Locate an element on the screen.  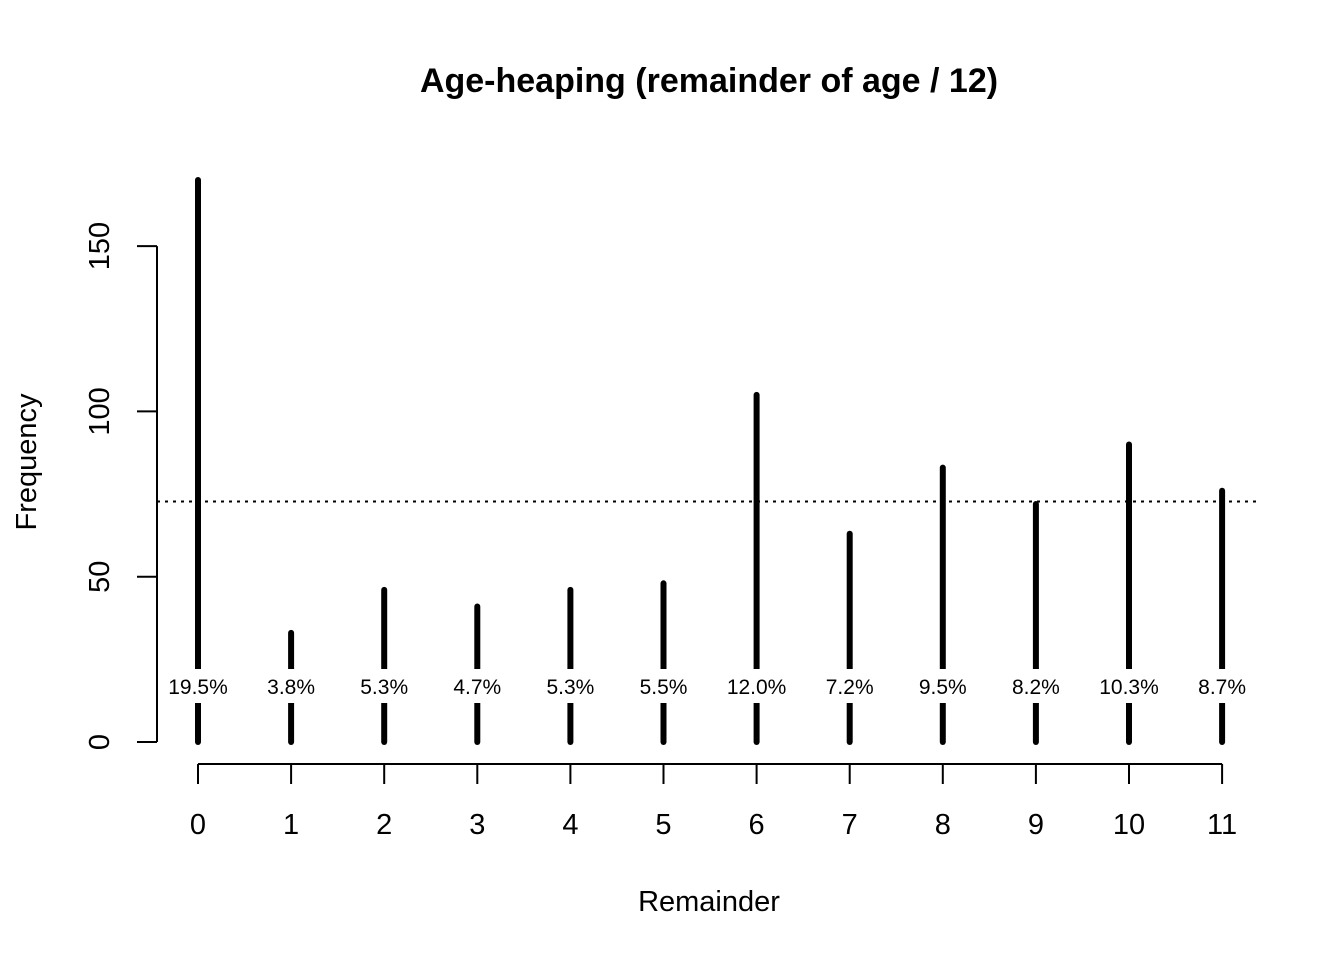
x-tick-label: 1 is located at coordinates (291, 825).